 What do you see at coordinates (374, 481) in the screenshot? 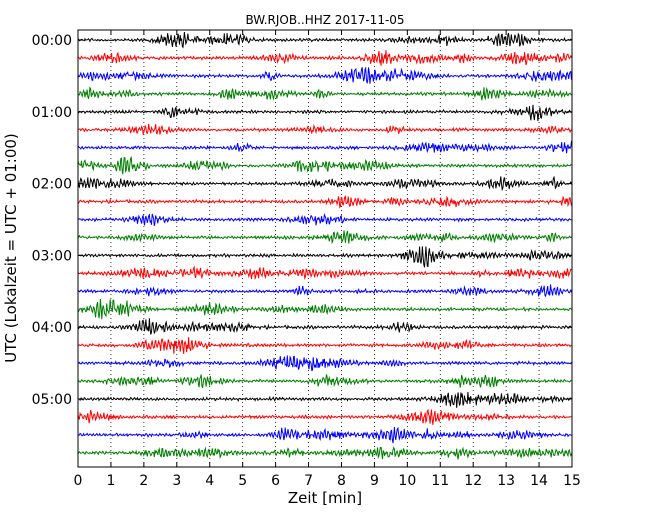
I see `x-tick-label: 9` at bounding box center [374, 481].